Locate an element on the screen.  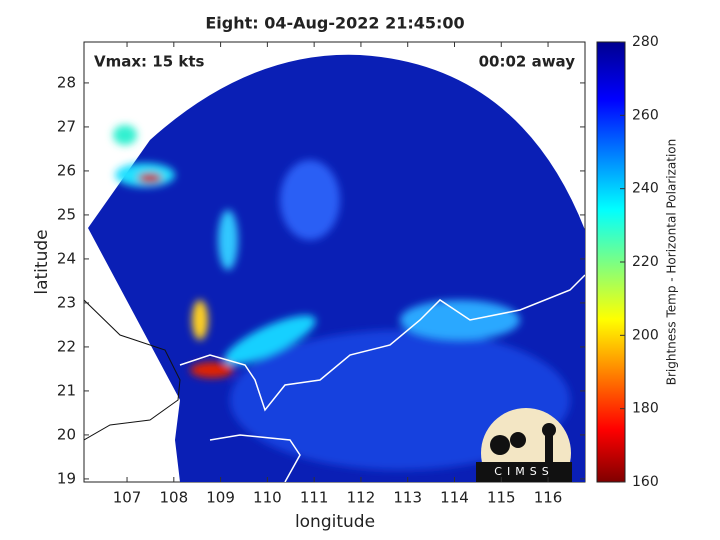
y-tick-label: 20 is located at coordinates (66, 434).